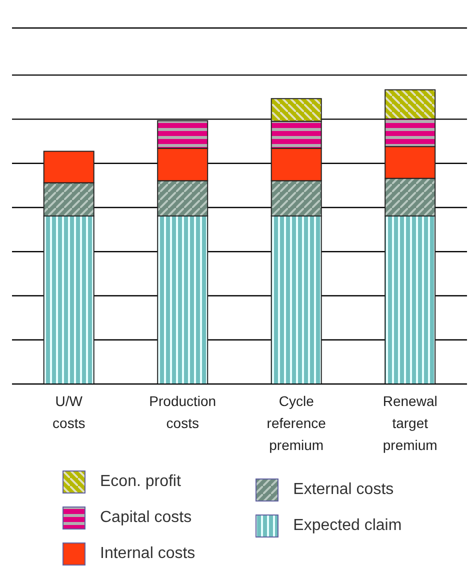 Image resolution: width=475 pixels, height=580 pixels. Describe the element at coordinates (69, 412) in the screenshot. I see `x-tick-label: U/W costs` at that location.